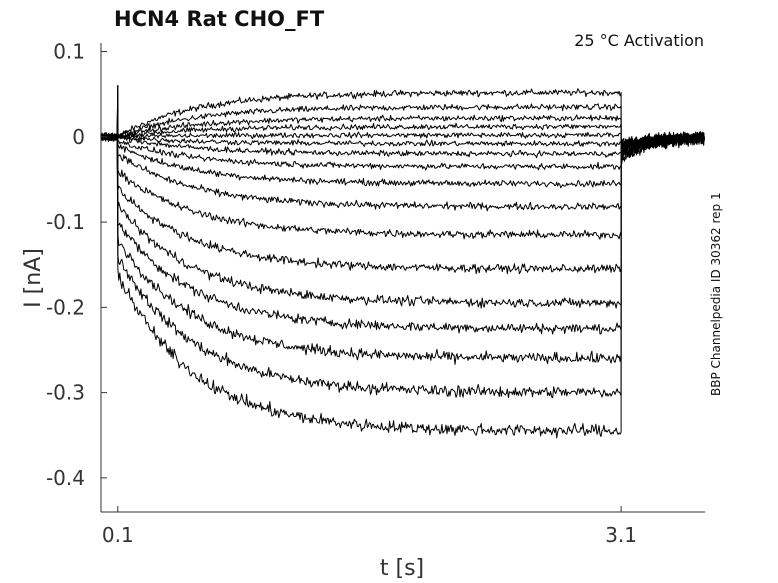 This screenshot has height=583, width=778. Describe the element at coordinates (33, 278) in the screenshot. I see `y-axis-label: I [nA]` at that location.